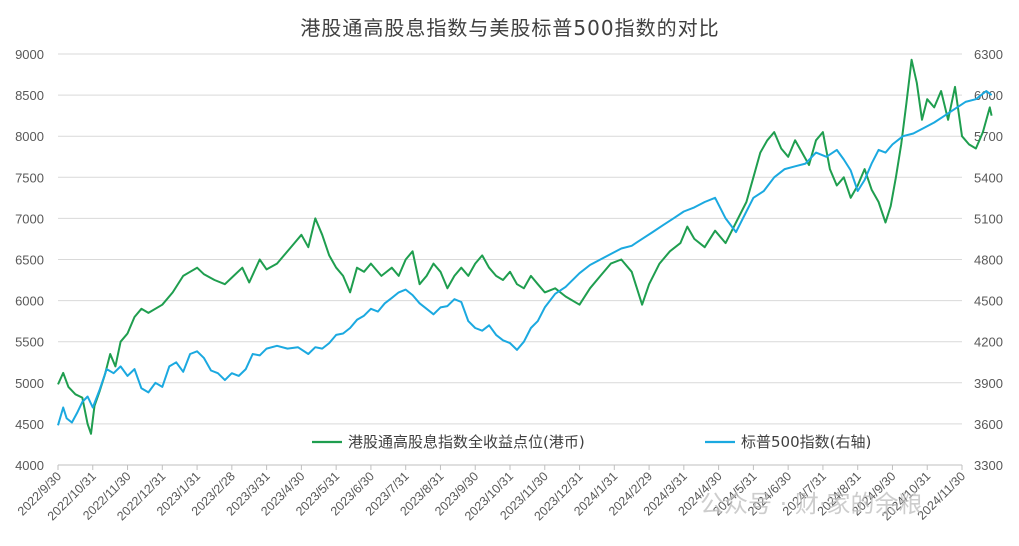 The width and height of the screenshot is (1019, 546). I want to click on right-tick-label: 4500, so click(988, 301).